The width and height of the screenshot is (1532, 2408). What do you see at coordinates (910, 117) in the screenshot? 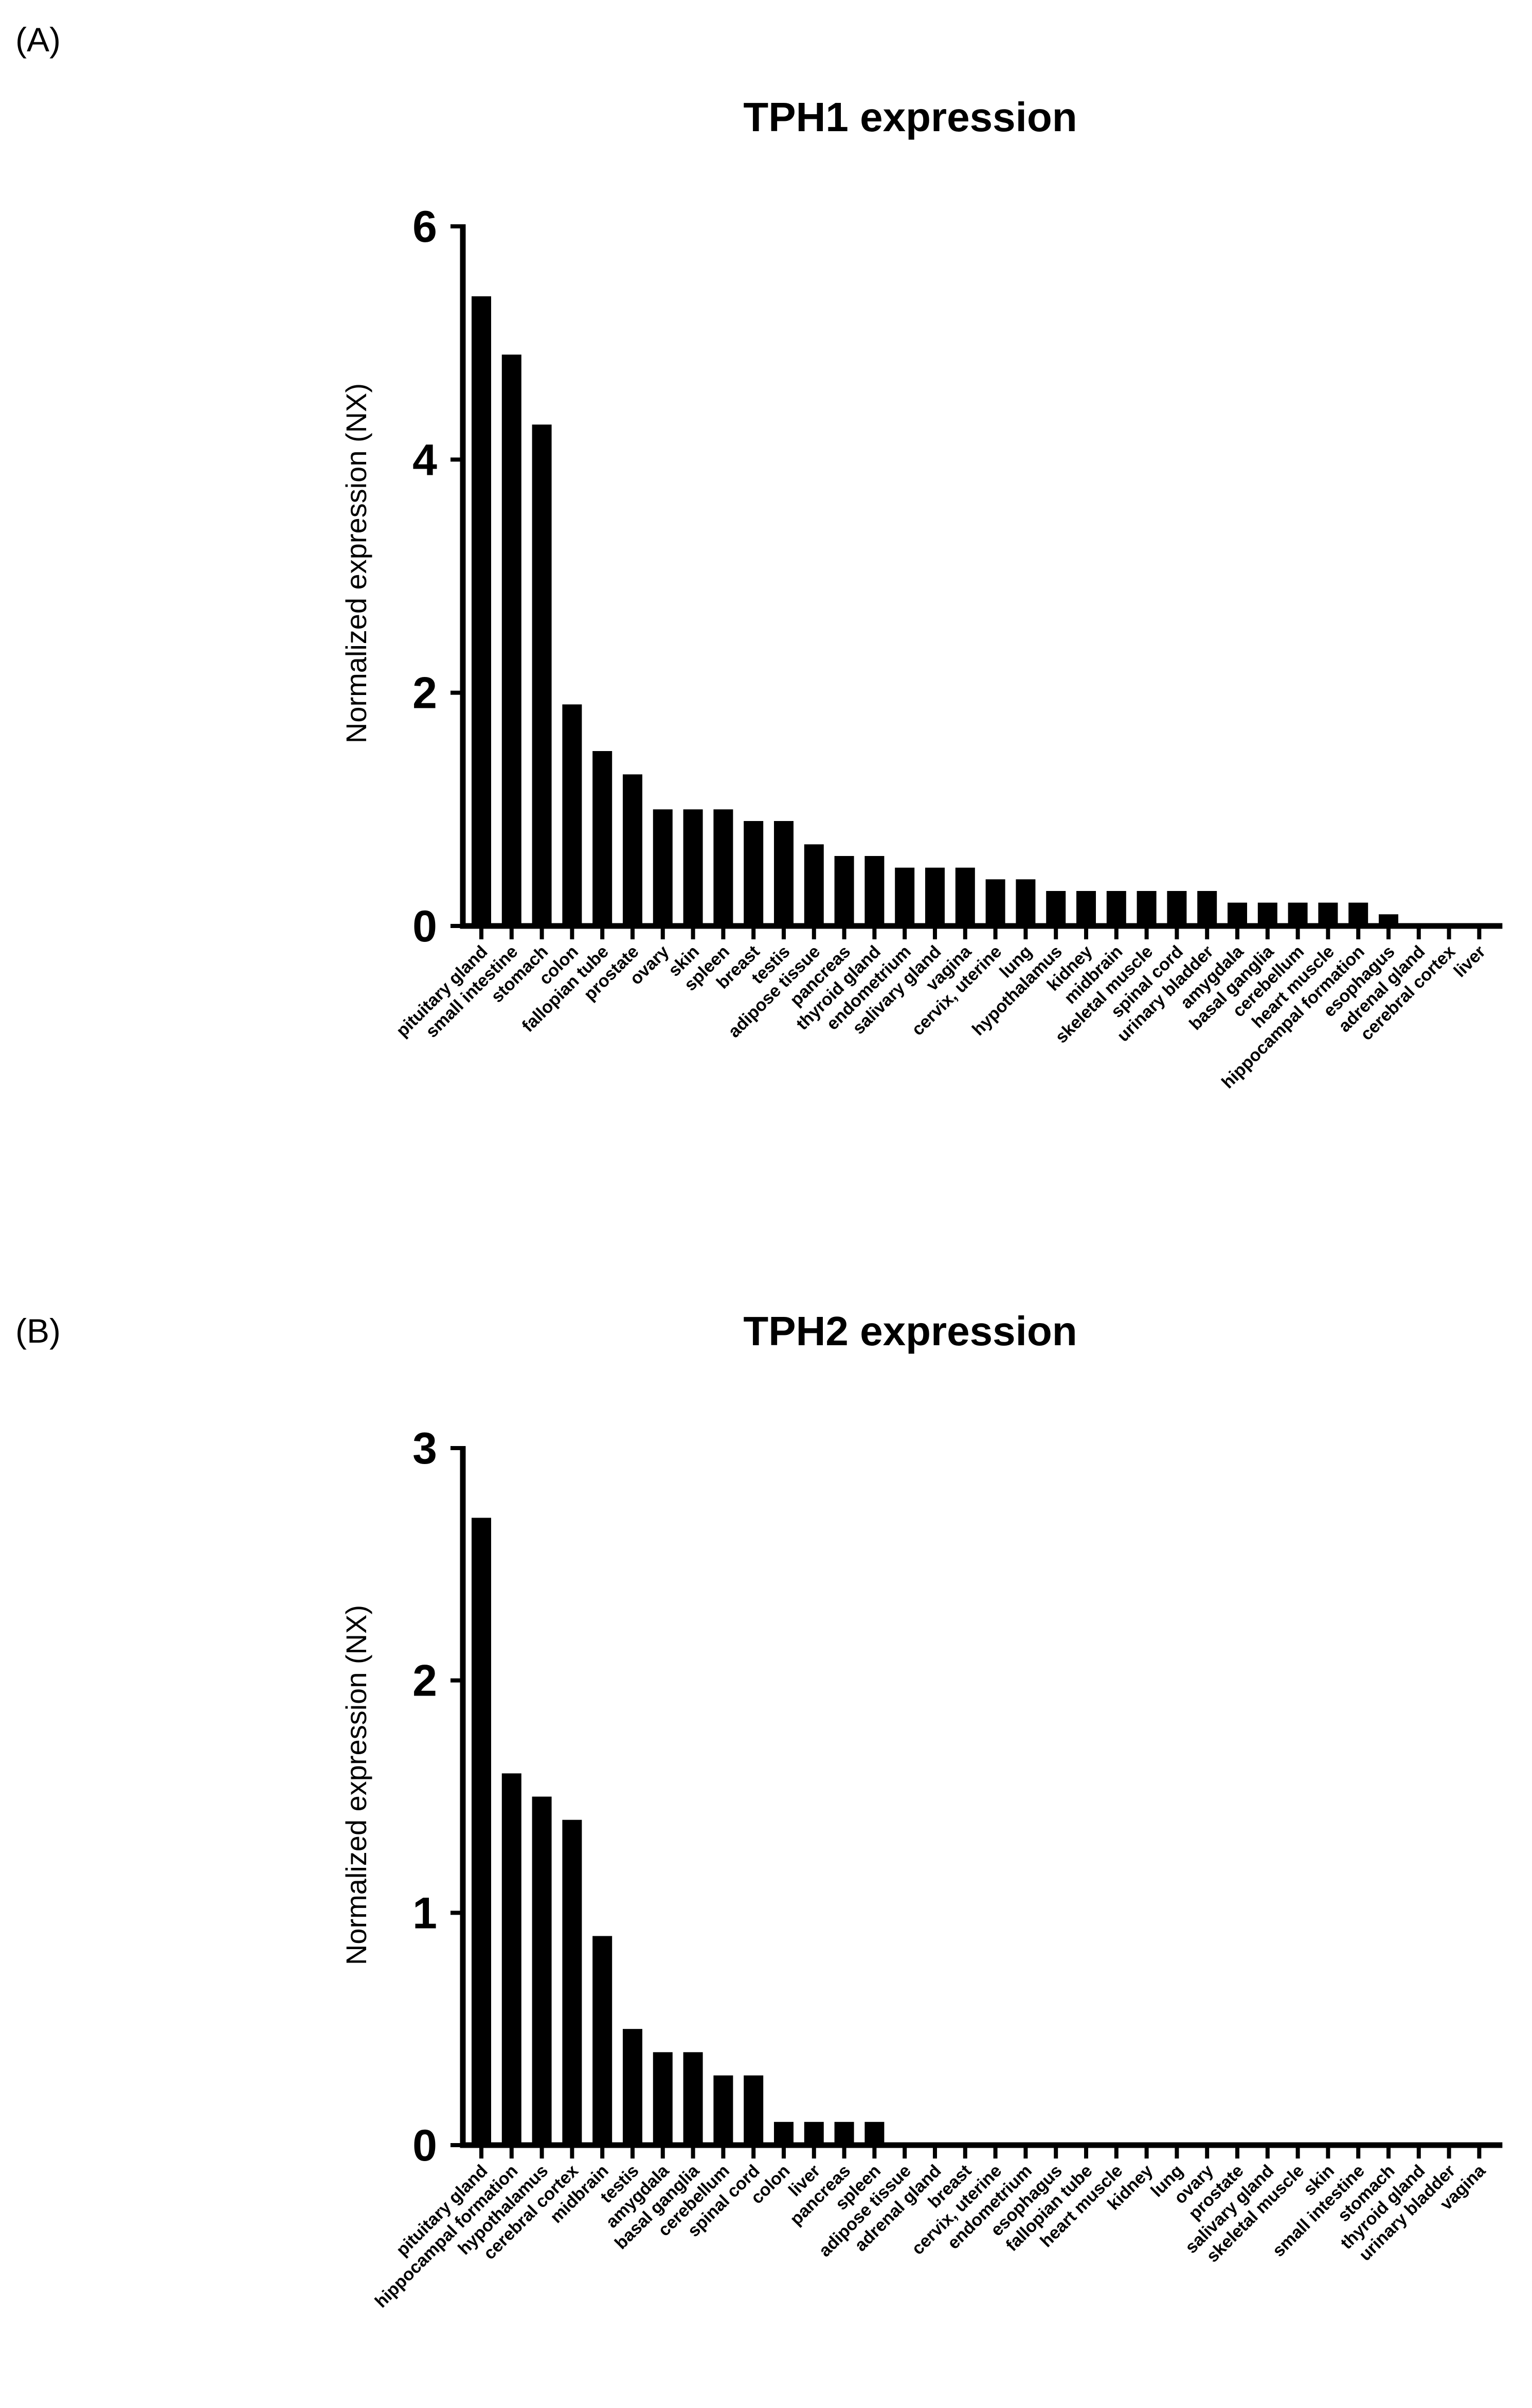
I see `panel-a-title: TPH1 expression` at bounding box center [910, 117].